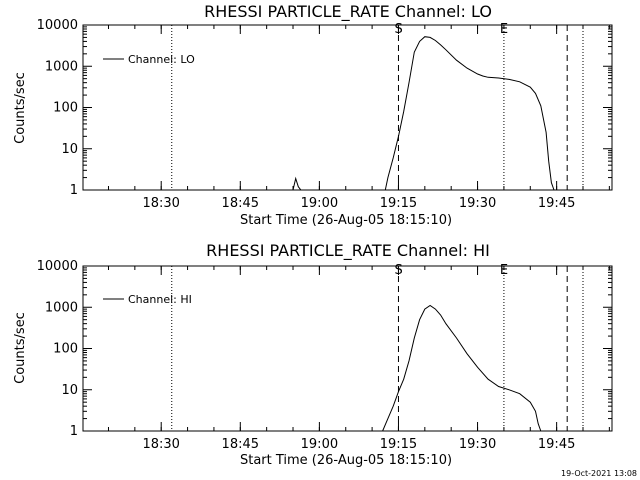 The image size is (640, 480). I want to click on legend-label: Channel: LO, so click(161, 59).